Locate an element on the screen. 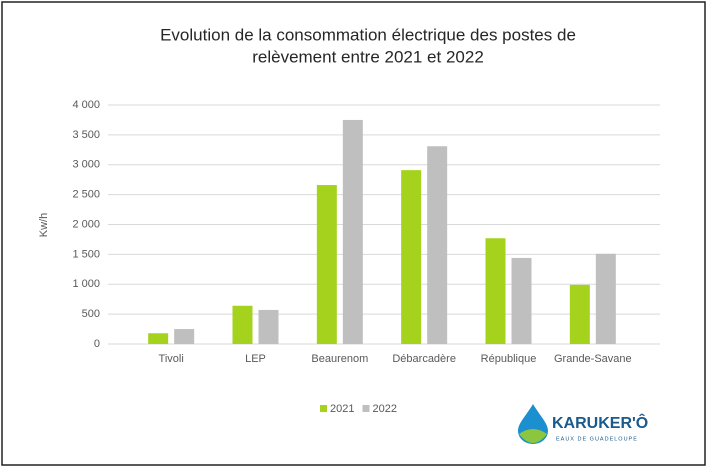 This screenshot has width=708, height=468. x-tick-label: Débarcadère is located at coordinates (424, 359).